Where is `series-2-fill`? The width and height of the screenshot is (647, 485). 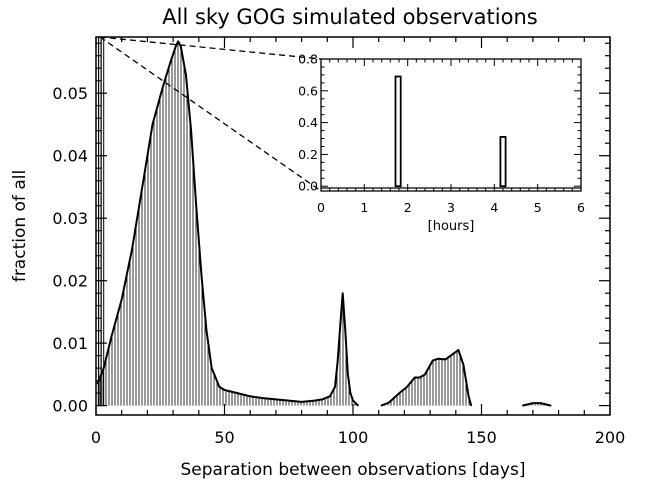 series-2-fill is located at coordinates (426, 378).